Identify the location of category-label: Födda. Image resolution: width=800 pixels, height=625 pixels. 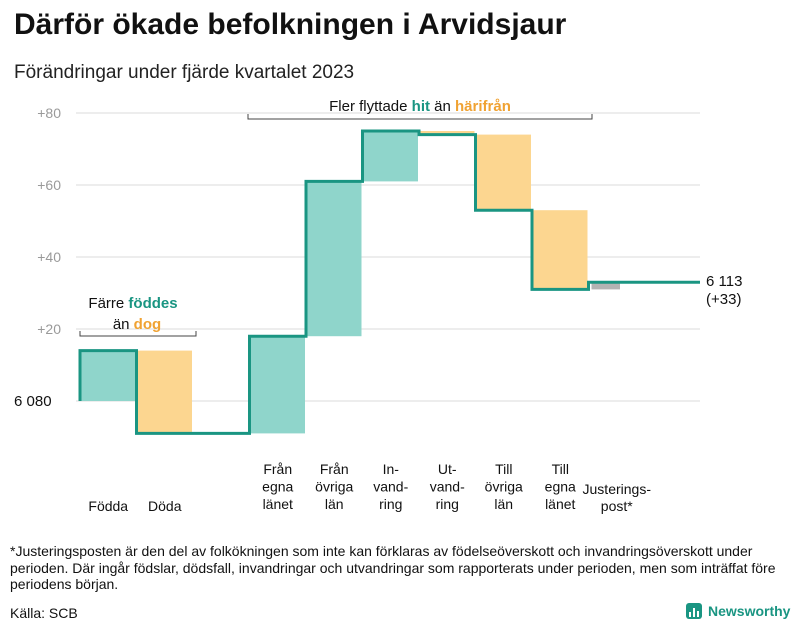
(108, 506).